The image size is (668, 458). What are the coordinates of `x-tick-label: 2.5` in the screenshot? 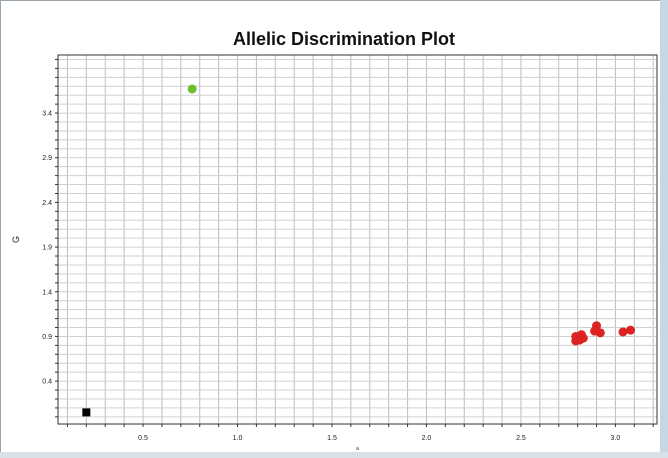 It's located at (521, 438).